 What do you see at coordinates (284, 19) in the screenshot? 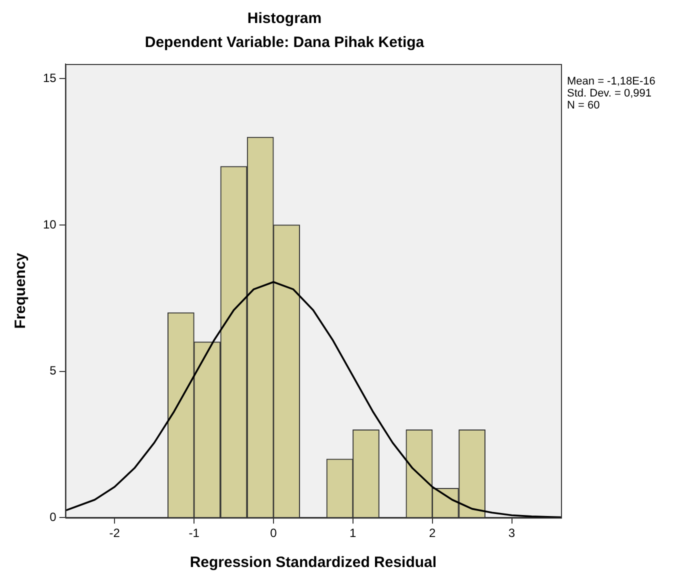
I see `chart-title: Histogram` at bounding box center [284, 19].